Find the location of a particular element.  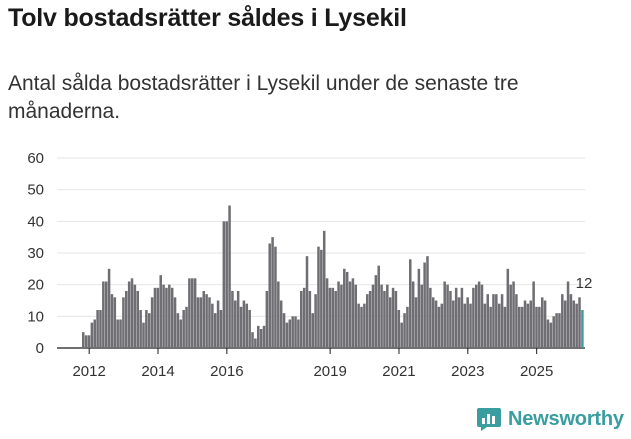

x-tick-label: 2023 is located at coordinates (467, 371).